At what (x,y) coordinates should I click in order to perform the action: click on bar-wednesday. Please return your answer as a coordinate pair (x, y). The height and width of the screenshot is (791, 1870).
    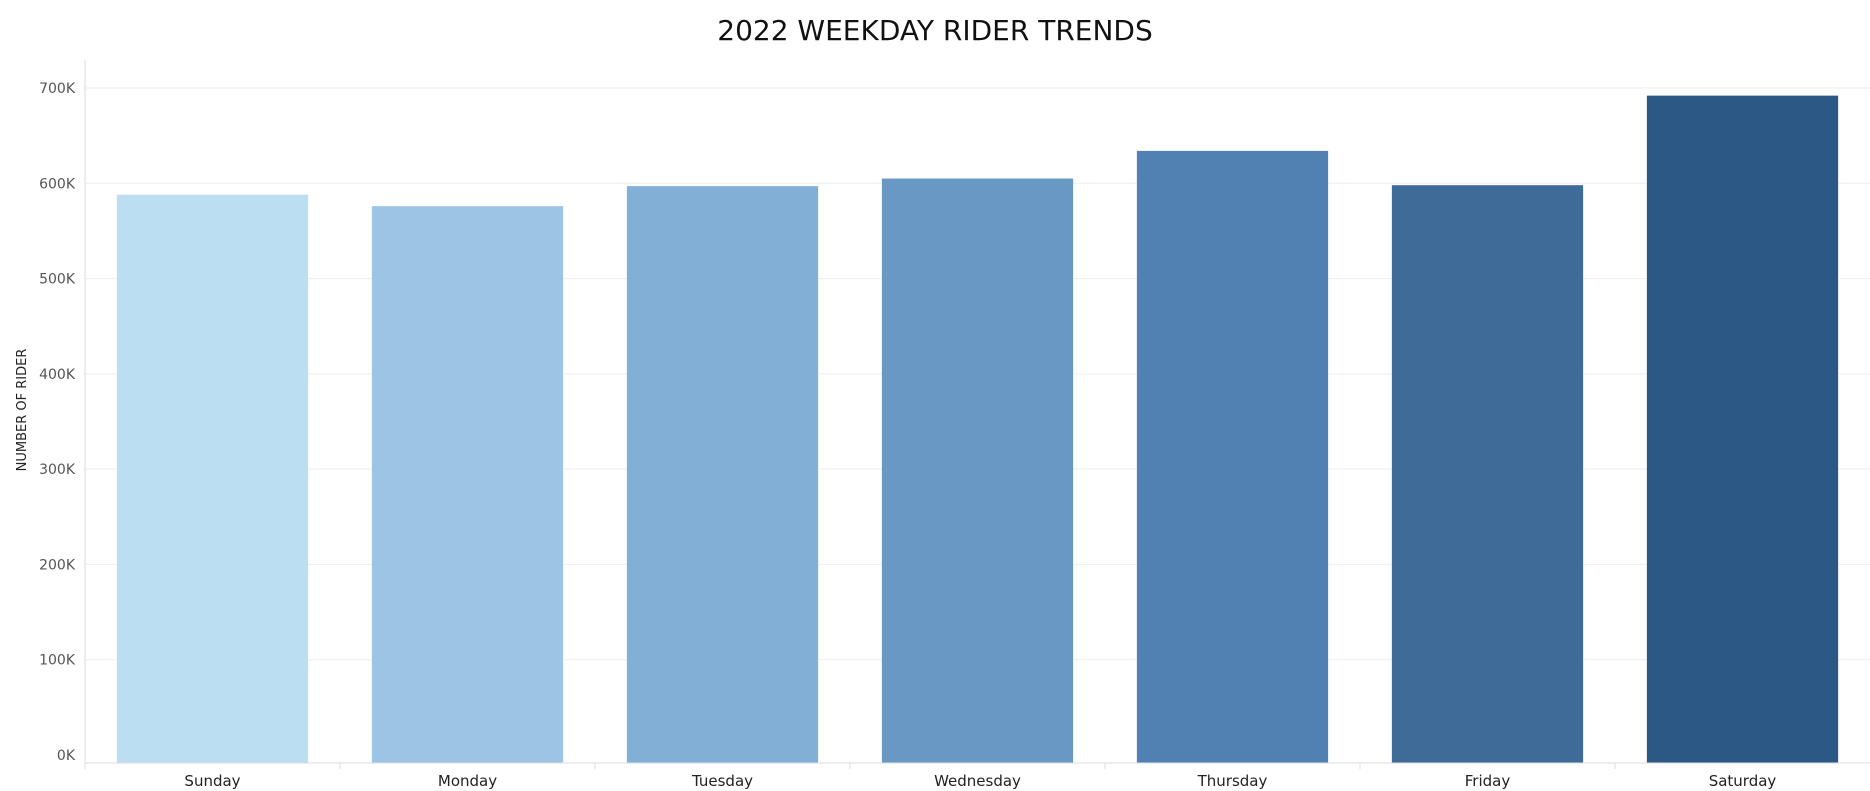
    Looking at the image, I should click on (977, 470).